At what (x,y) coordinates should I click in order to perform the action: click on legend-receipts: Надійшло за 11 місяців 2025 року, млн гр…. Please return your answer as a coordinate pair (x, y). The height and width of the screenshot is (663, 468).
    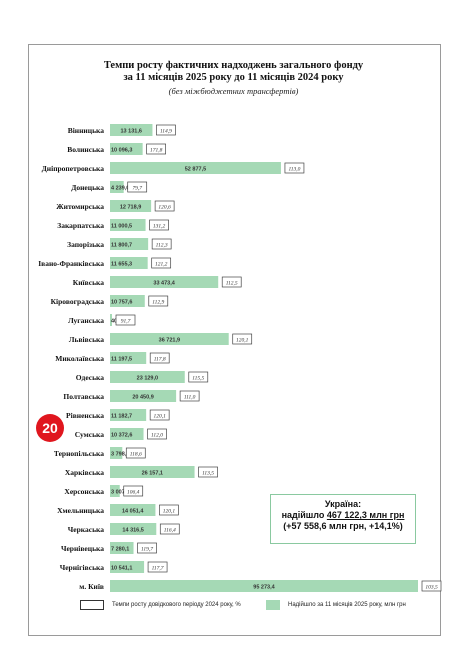
    Looking at the image, I should click on (336, 605).